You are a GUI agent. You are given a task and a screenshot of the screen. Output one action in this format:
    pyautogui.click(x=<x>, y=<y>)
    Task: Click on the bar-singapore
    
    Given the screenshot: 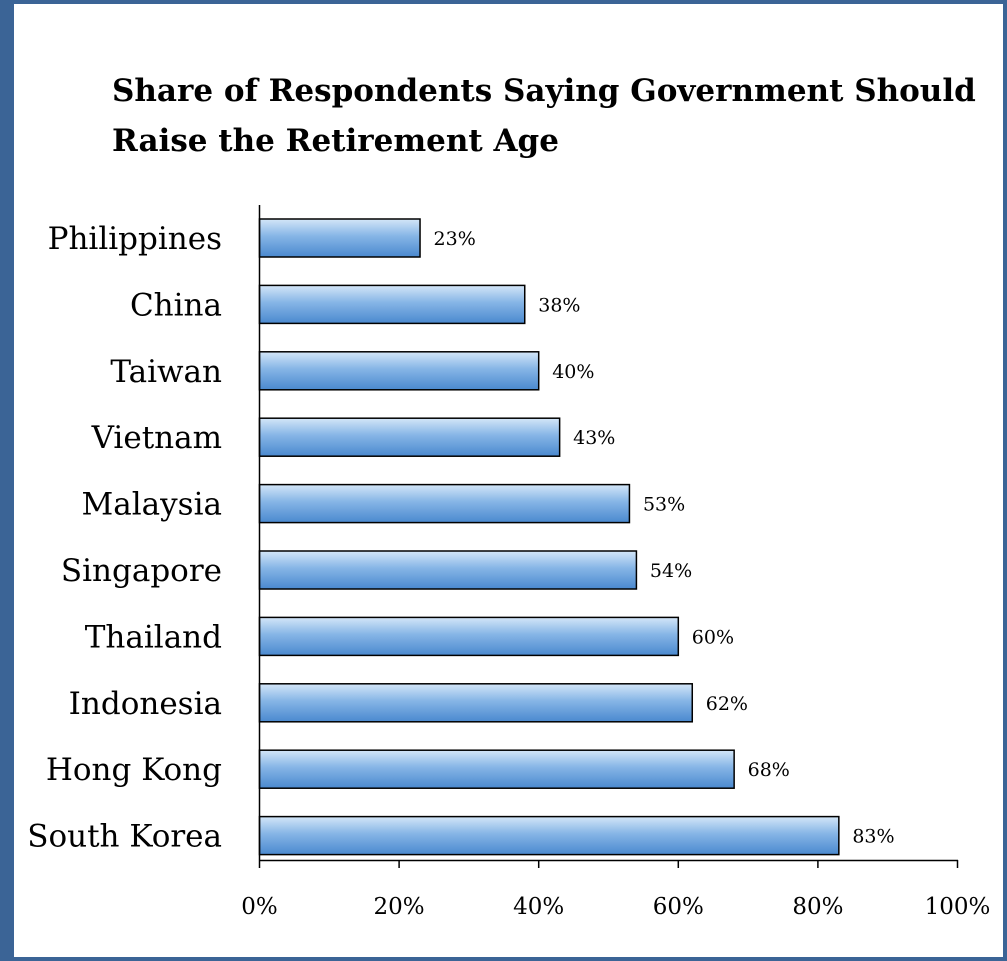 What is the action you would take?
    pyautogui.click(x=448, y=570)
    